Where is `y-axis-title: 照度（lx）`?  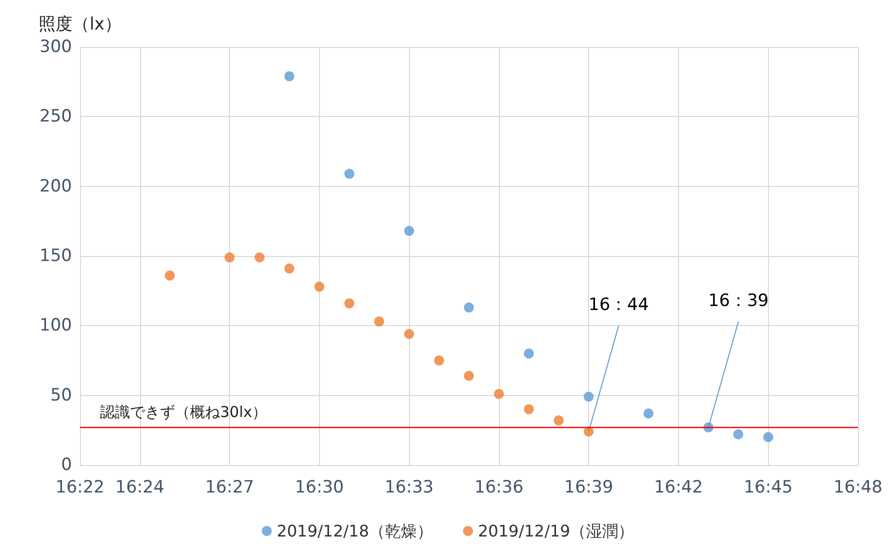
y-axis-title: 照度（lx） is located at coordinates (80, 24).